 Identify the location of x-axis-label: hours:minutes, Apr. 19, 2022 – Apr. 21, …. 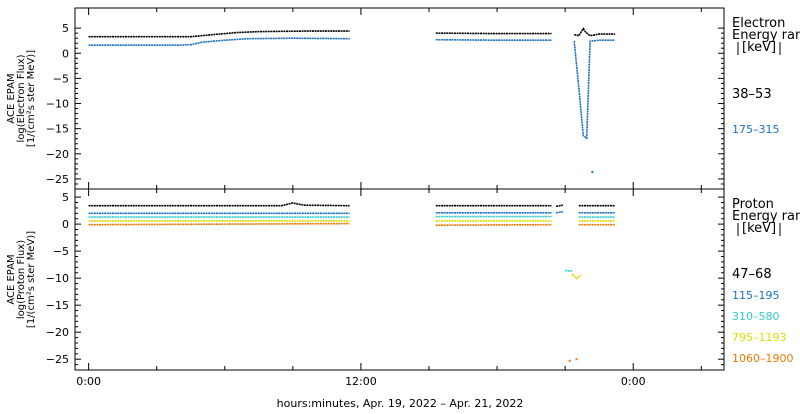
(400, 403).